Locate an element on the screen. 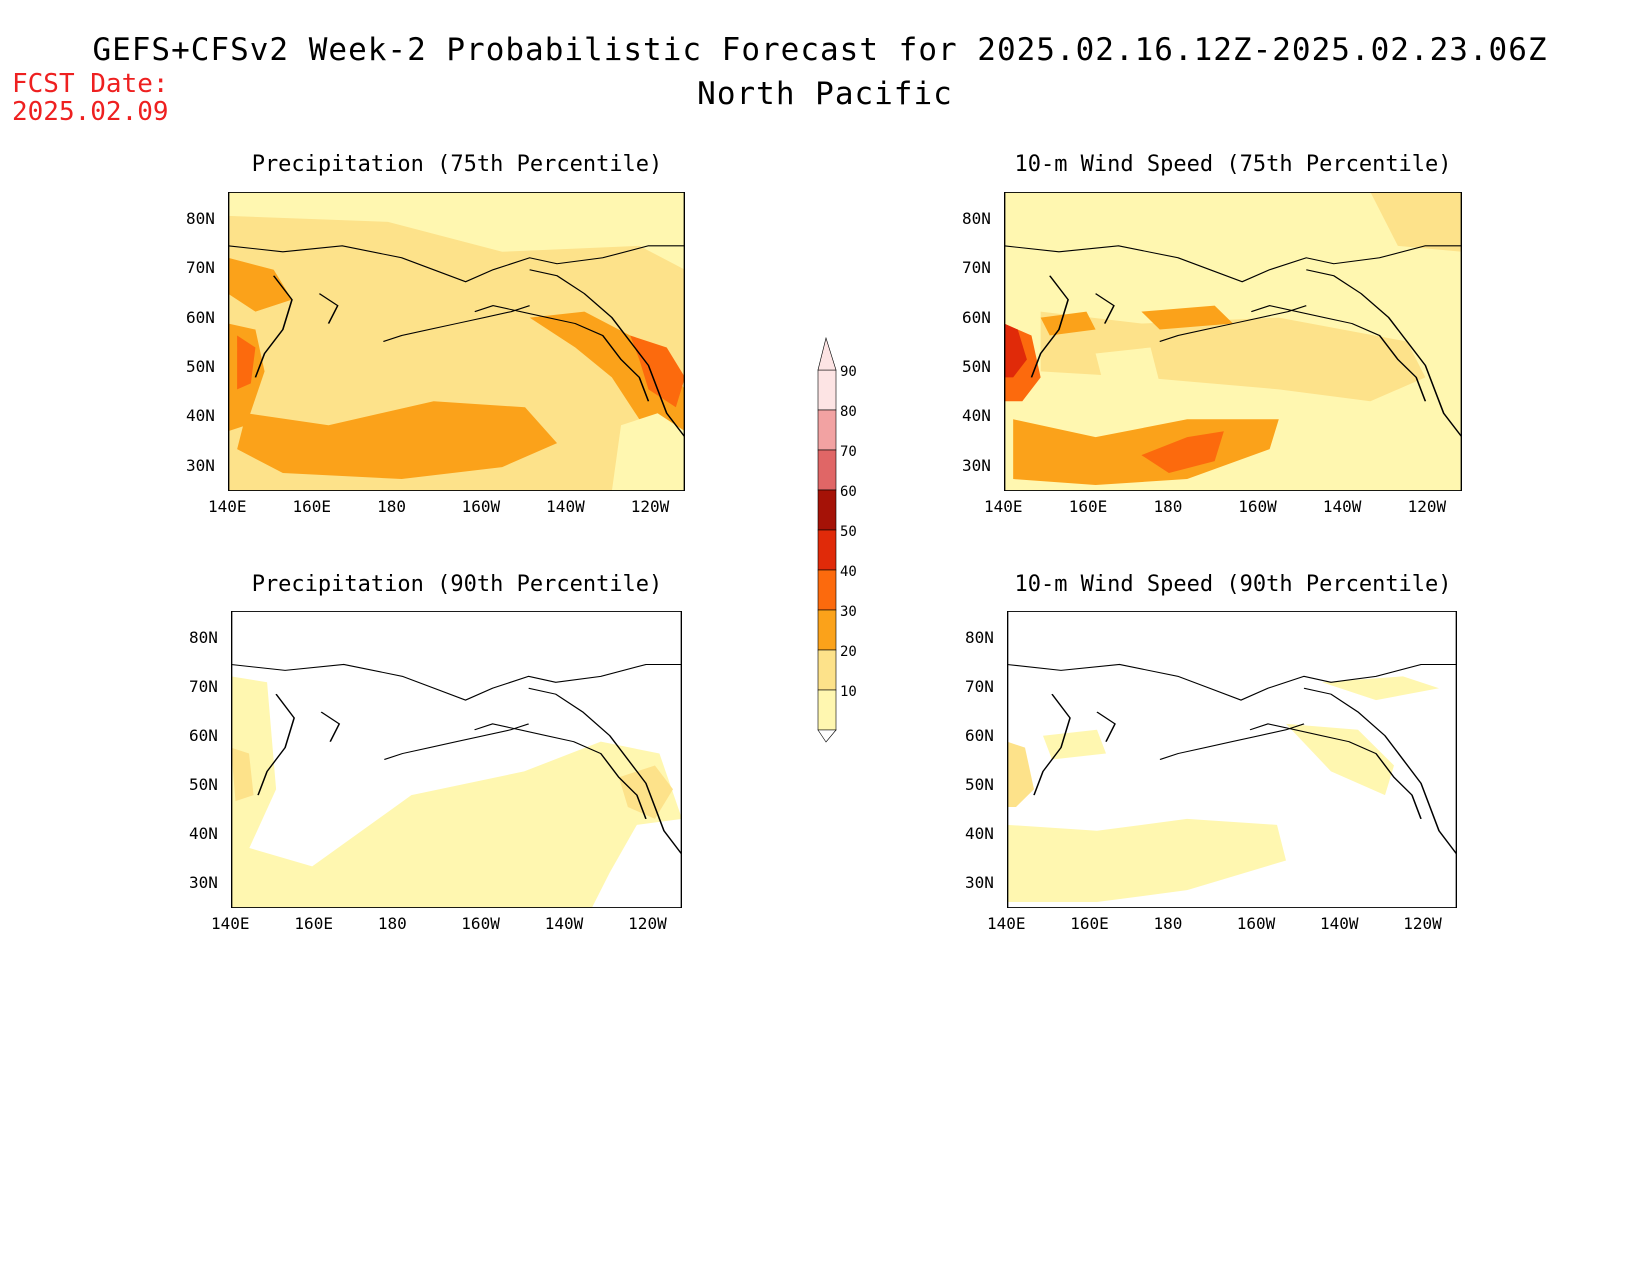 The width and height of the screenshot is (1650, 1275). region-subtitle: North Pacific is located at coordinates (825, 94).